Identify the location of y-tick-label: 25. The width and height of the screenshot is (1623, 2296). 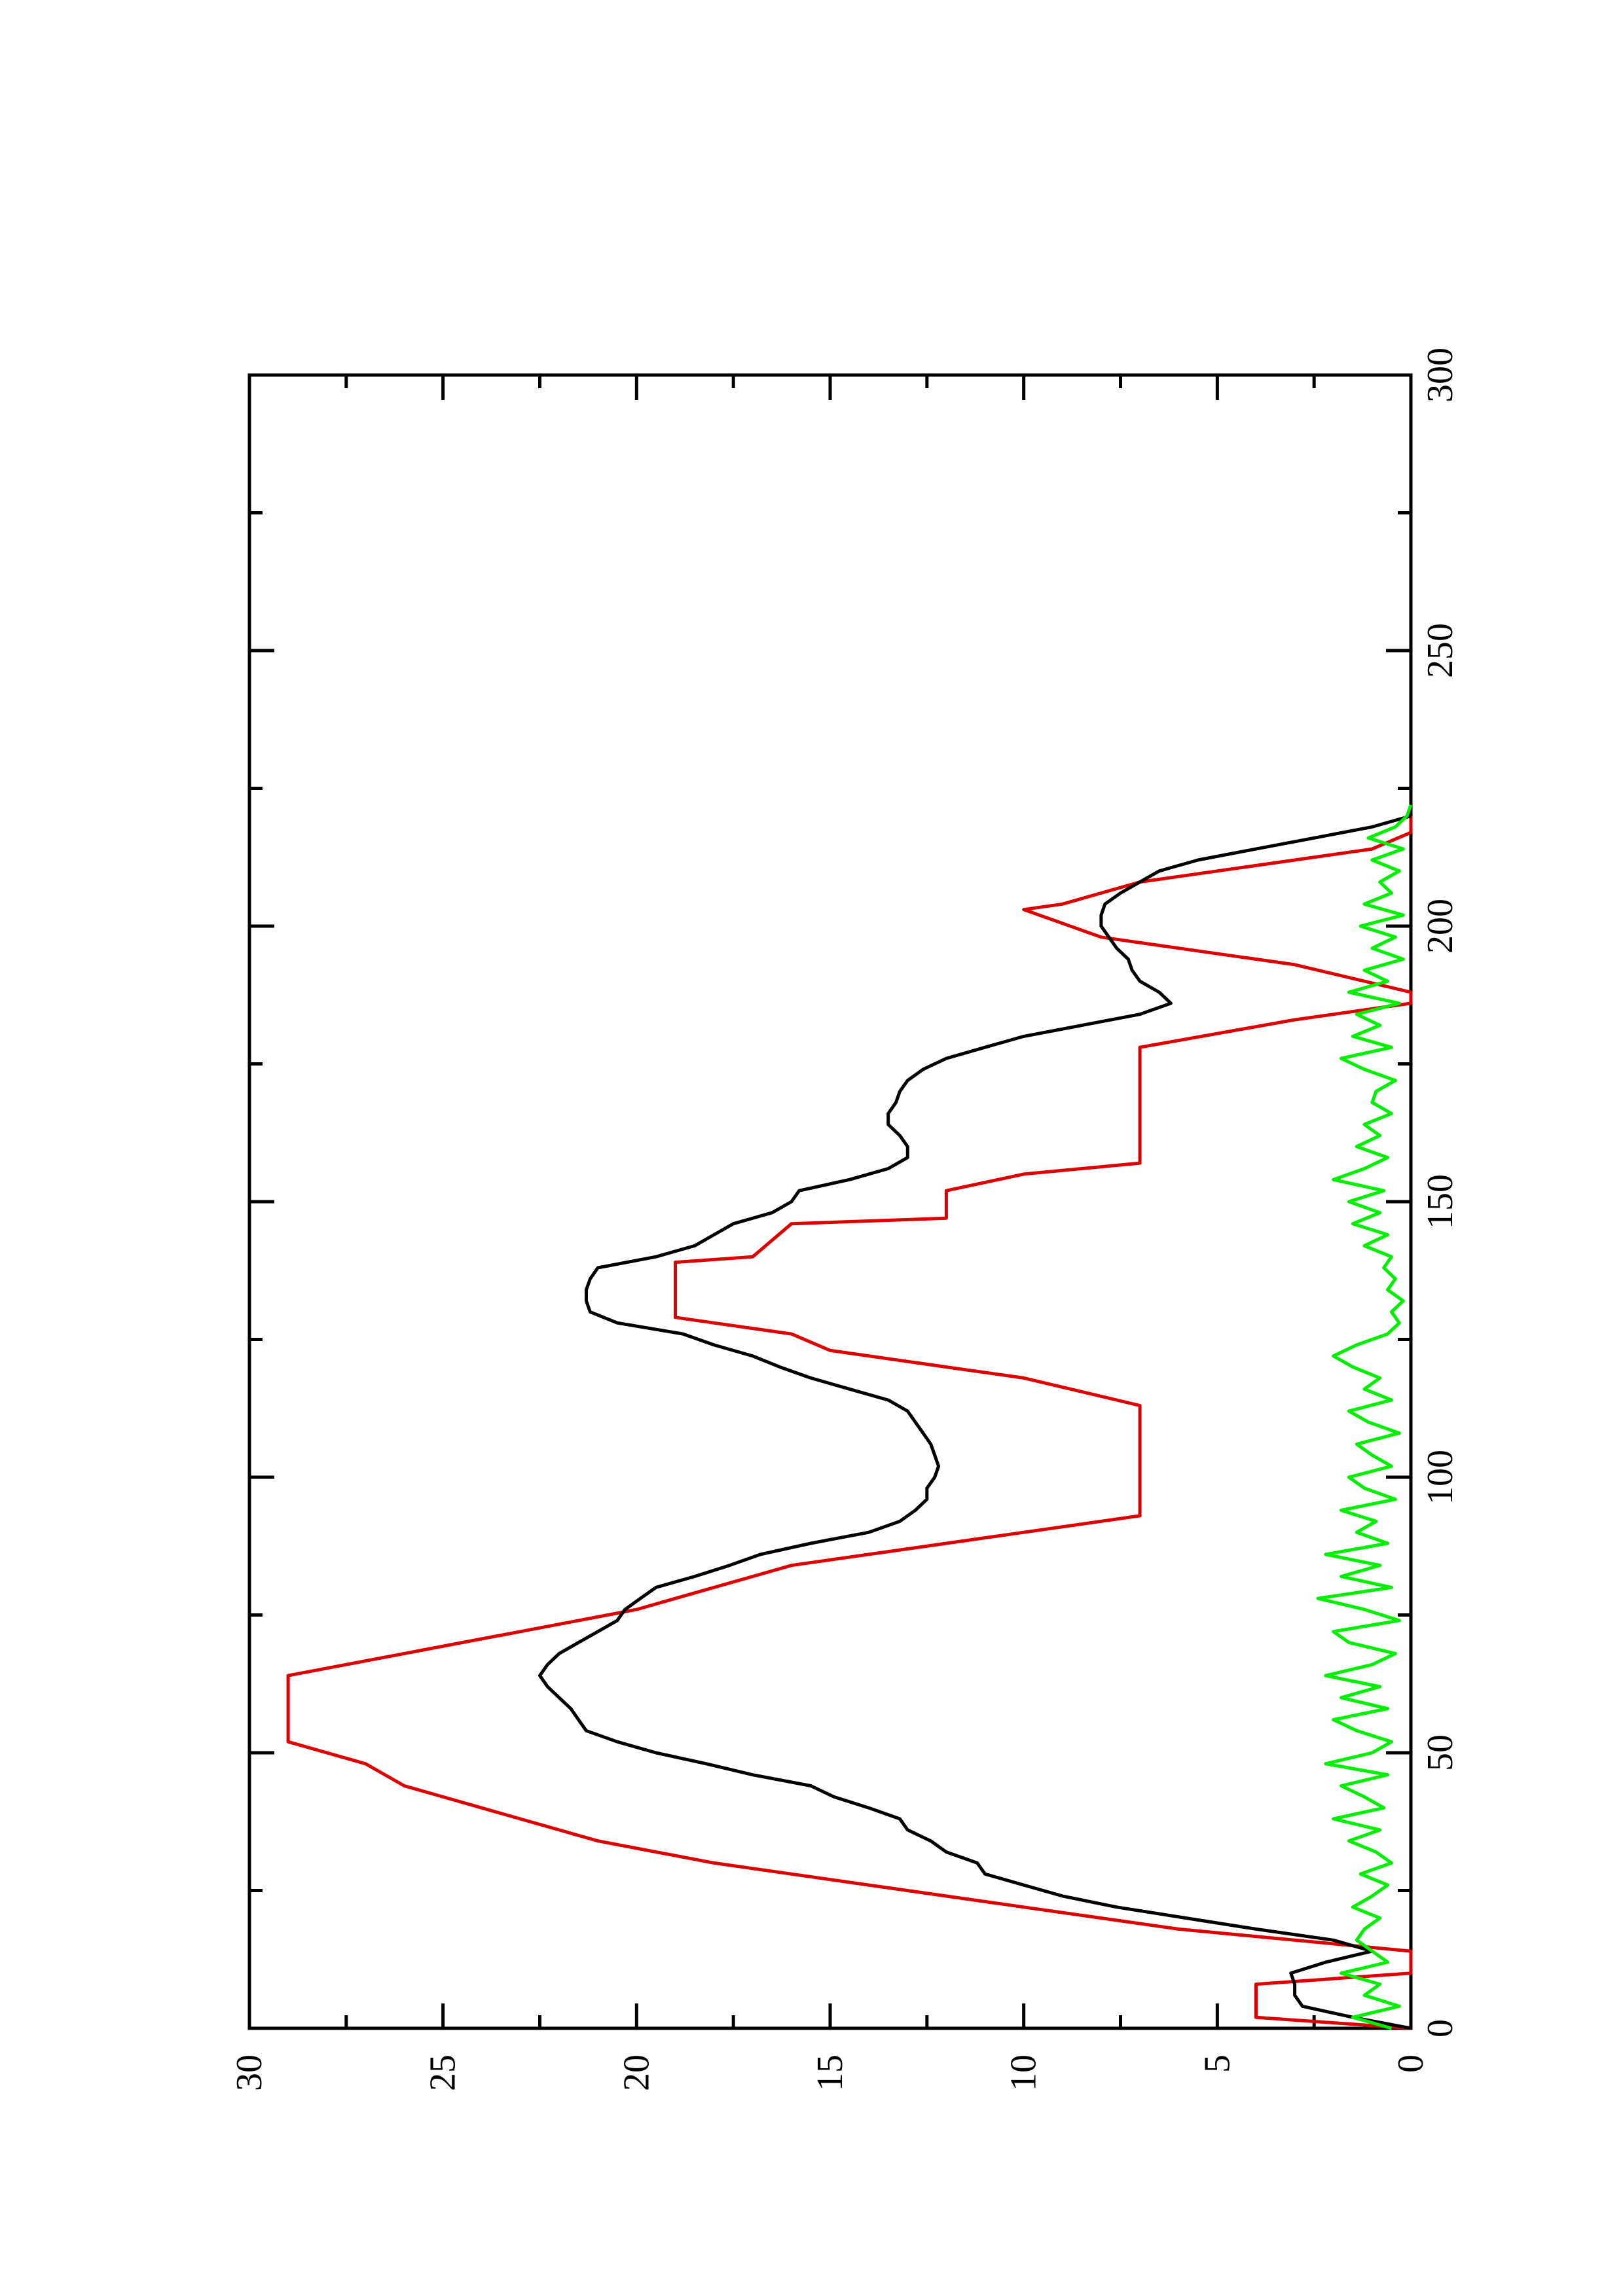
(443, 2072).